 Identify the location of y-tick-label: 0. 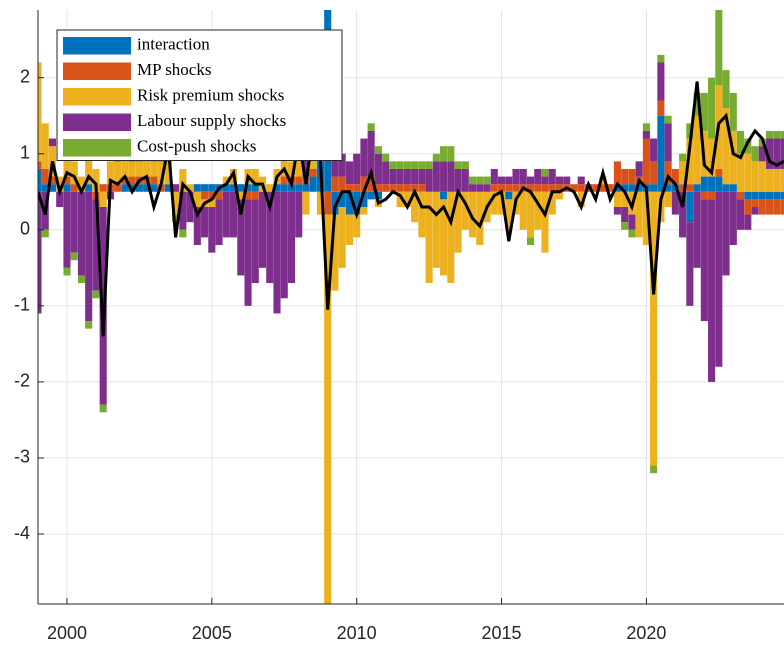
(25, 229).